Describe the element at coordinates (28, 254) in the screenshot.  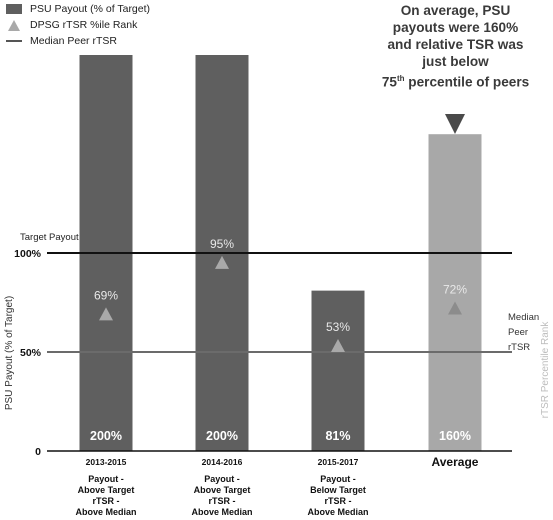
I see `y-tick-label: 100%` at that location.